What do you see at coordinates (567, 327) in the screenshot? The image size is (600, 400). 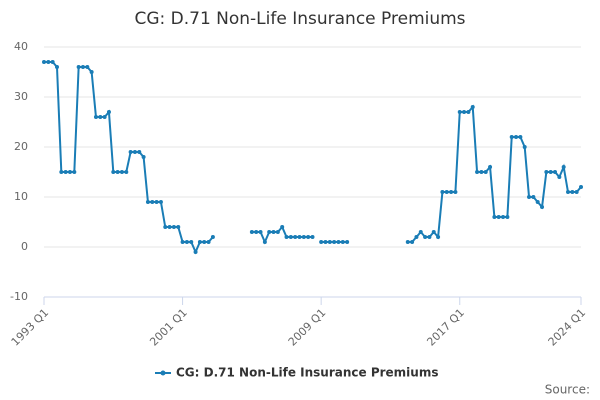 I see `x-tick-label: 2024 Q1` at bounding box center [567, 327].